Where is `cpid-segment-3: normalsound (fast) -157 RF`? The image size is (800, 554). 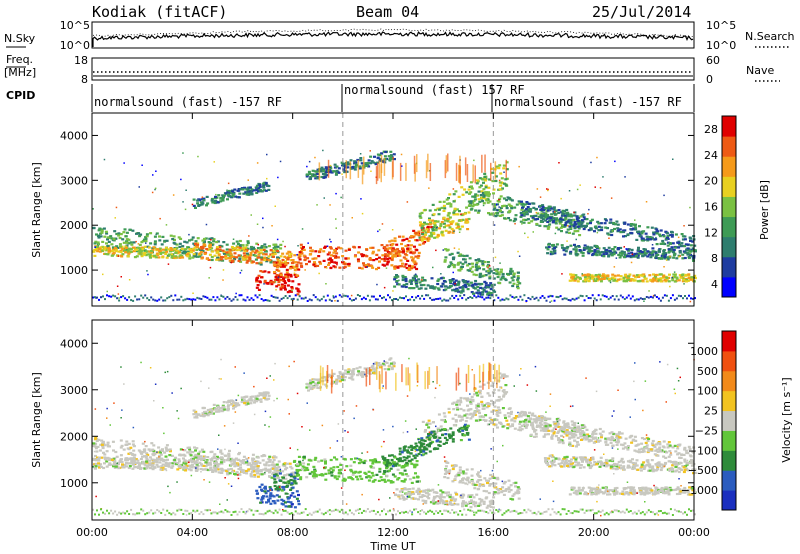
cpid-segment-3: normalsound (fast) -157 RF is located at coordinates (588, 102).